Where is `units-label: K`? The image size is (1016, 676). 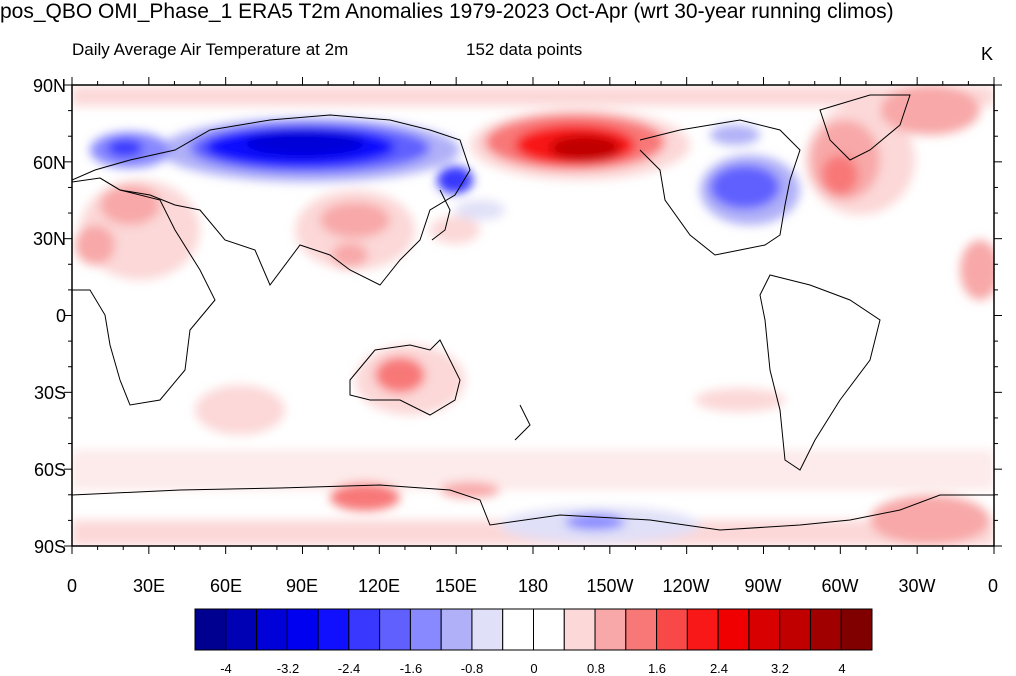 units-label: K is located at coordinates (987, 54).